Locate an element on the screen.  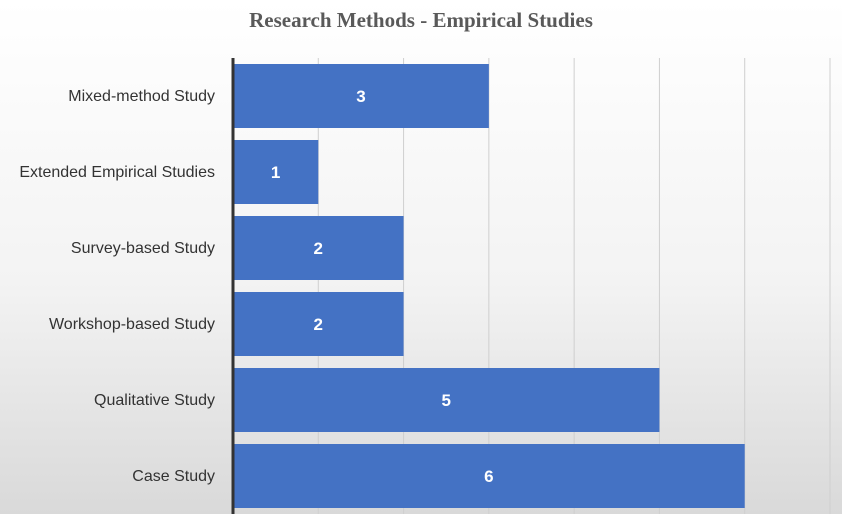
bar-value-label: 5 is located at coordinates (445, 400).